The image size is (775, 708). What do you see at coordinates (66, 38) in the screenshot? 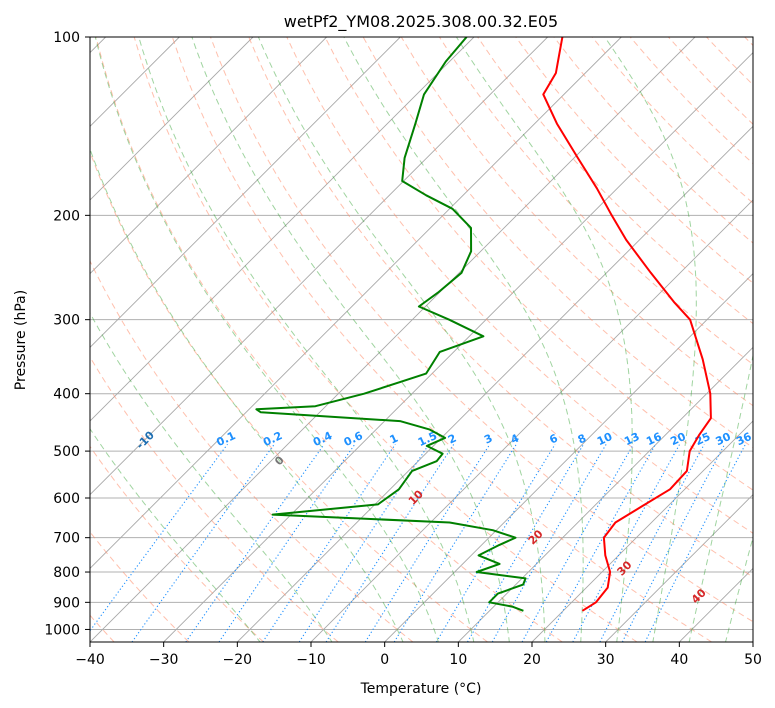
I see `y-tick-label: 100` at bounding box center [66, 38].